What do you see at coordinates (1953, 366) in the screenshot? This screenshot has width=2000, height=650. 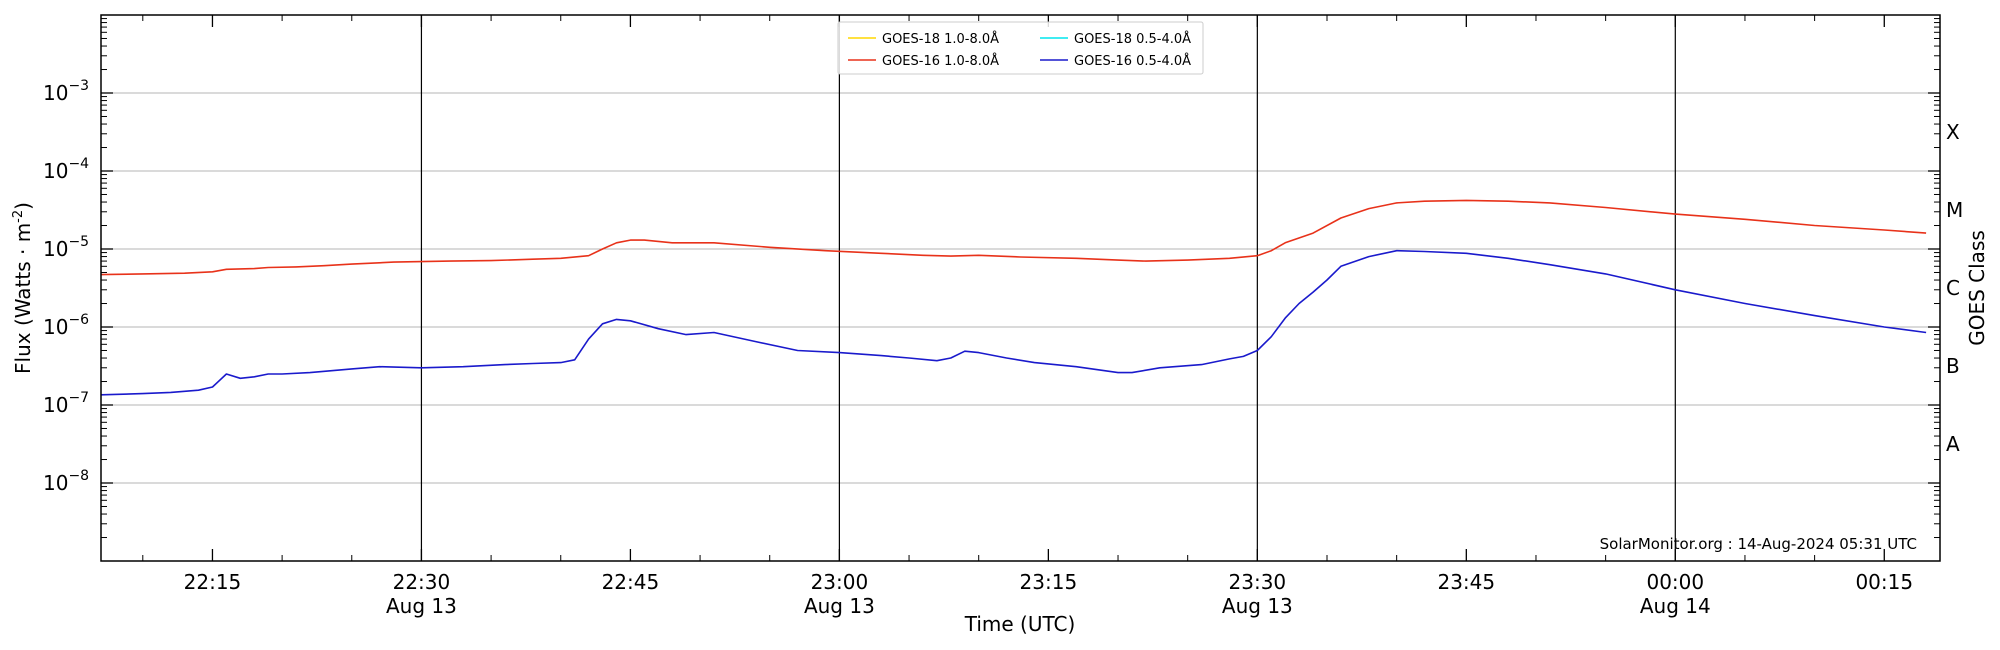 I see `goes-class-b: B` at bounding box center [1953, 366].